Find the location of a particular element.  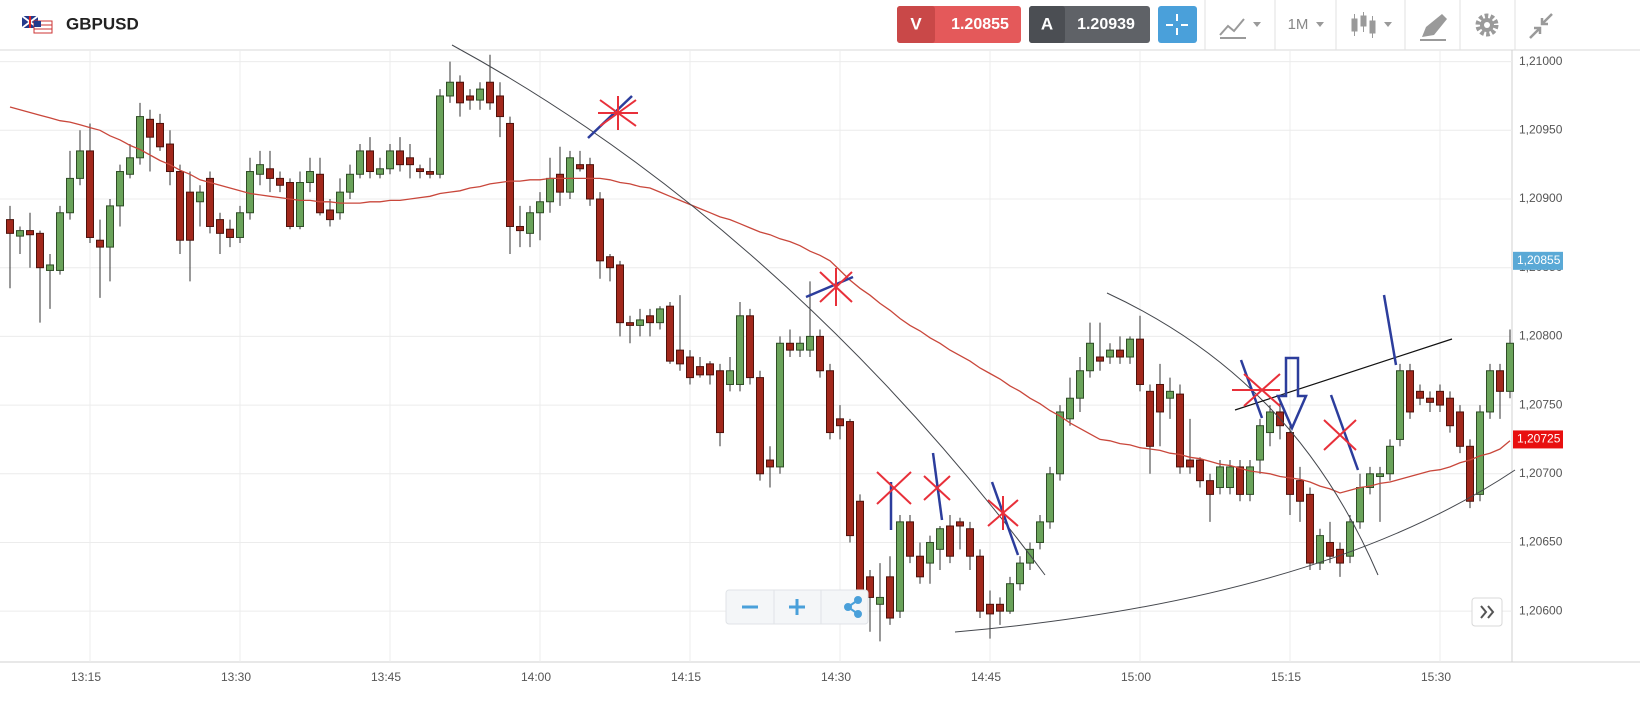

sell-price: 1.20855 is located at coordinates (980, 24).